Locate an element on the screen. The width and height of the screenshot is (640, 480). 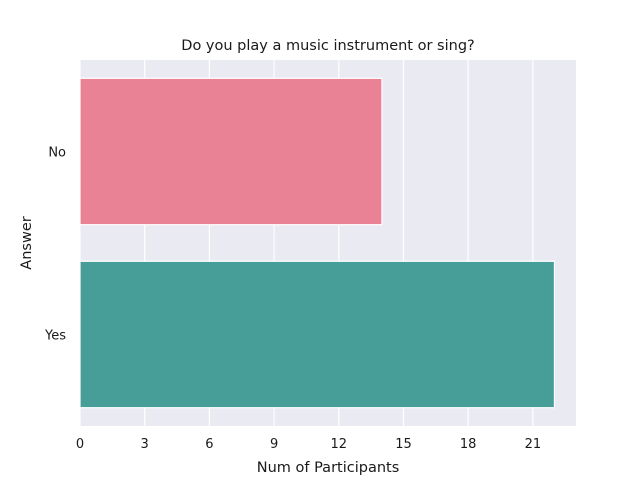
y-tick-label: No is located at coordinates (57, 153).